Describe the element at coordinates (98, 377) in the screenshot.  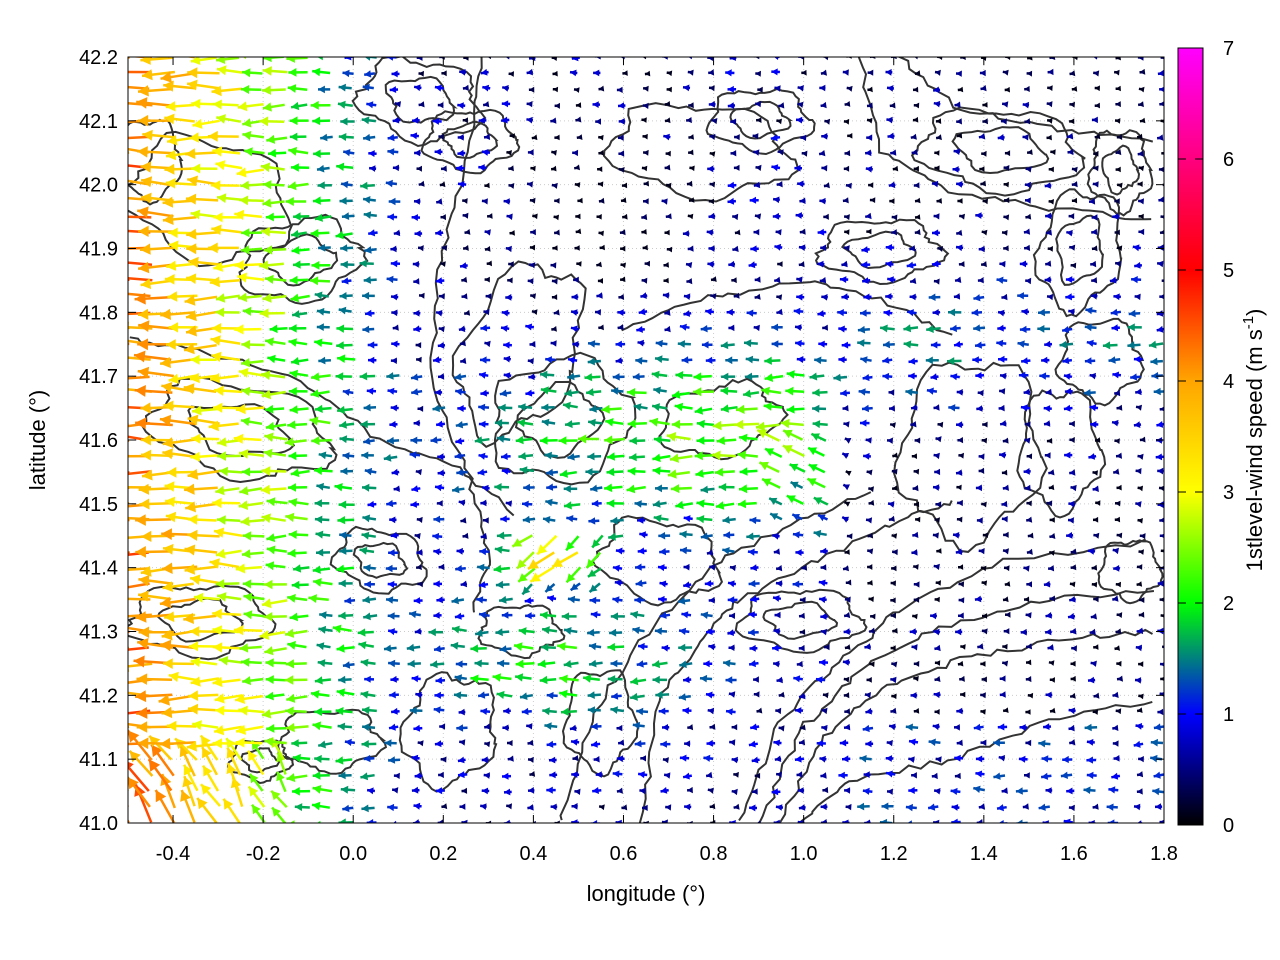
I see `y-tick-label: 41.7` at that location.